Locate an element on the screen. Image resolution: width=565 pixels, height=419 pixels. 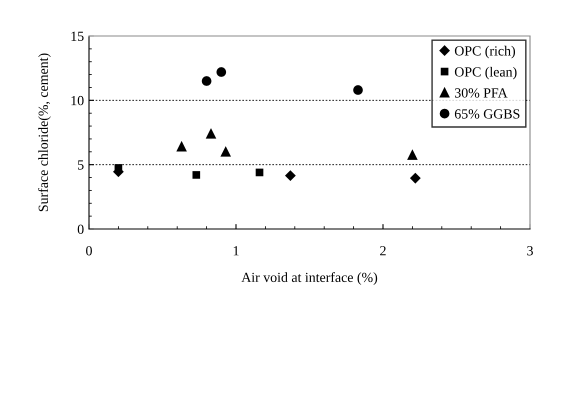
x-axis-title: Air void at interface (%) is located at coordinates (309, 278).